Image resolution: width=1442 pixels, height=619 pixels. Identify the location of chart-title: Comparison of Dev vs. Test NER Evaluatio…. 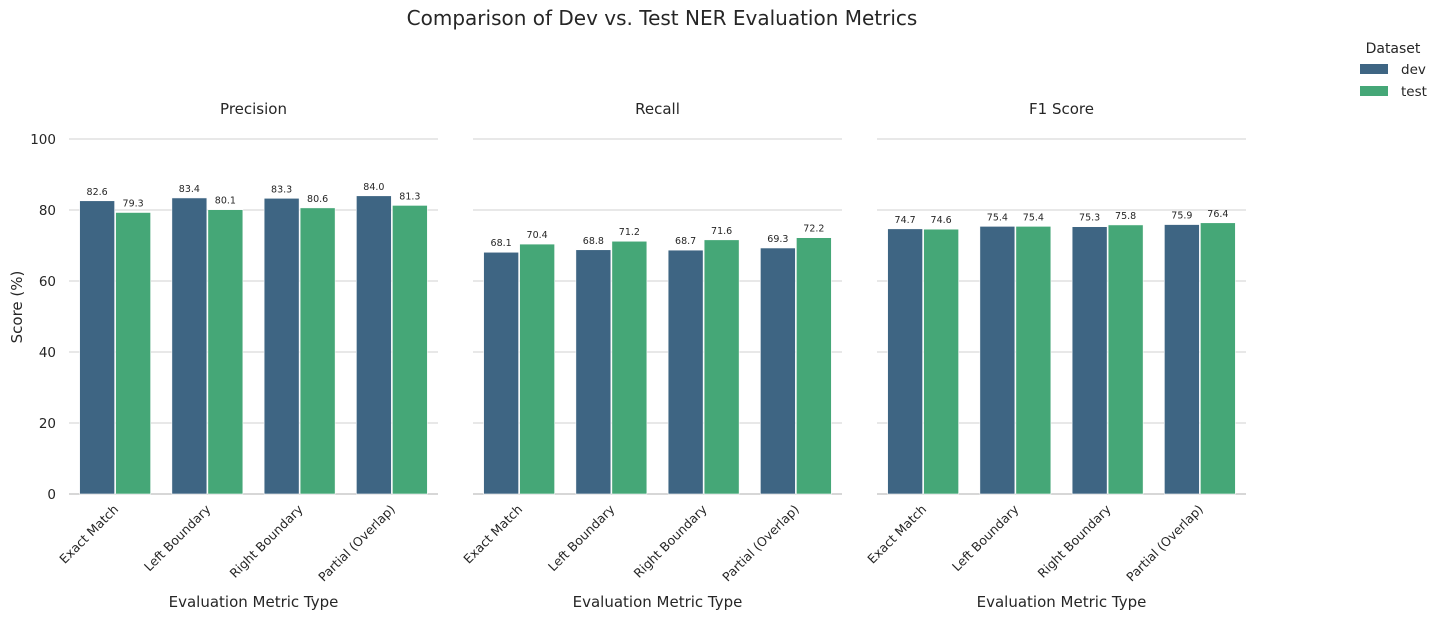
(662, 18).